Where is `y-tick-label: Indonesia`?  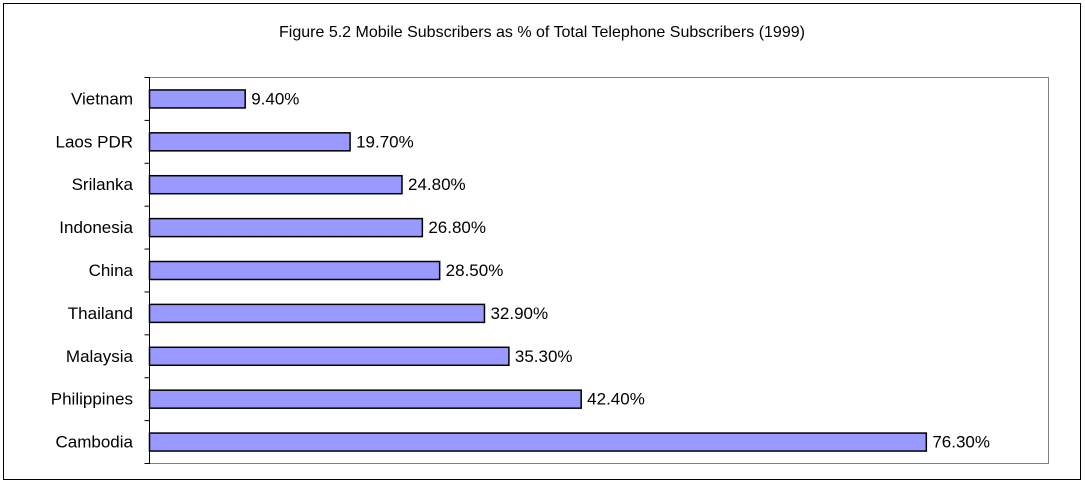
y-tick-label: Indonesia is located at coordinates (96, 227).